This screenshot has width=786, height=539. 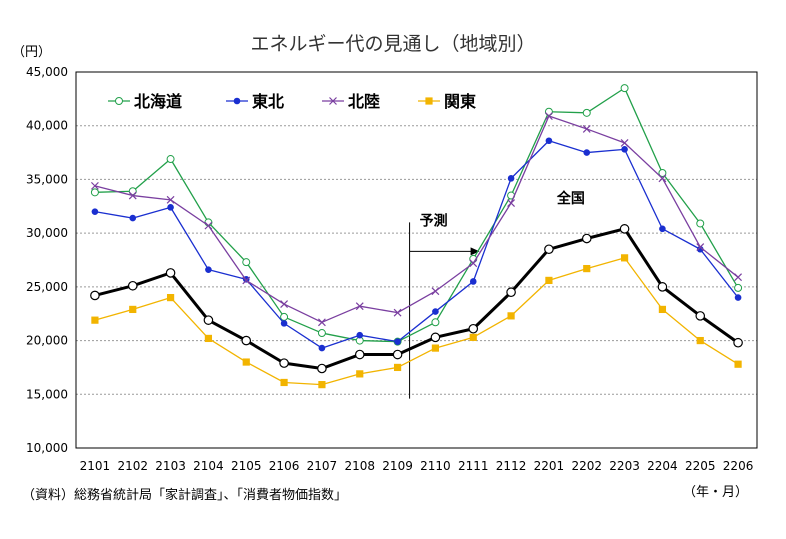 What do you see at coordinates (473, 466) in the screenshot?
I see `x-tick-label: 2111` at bounding box center [473, 466].